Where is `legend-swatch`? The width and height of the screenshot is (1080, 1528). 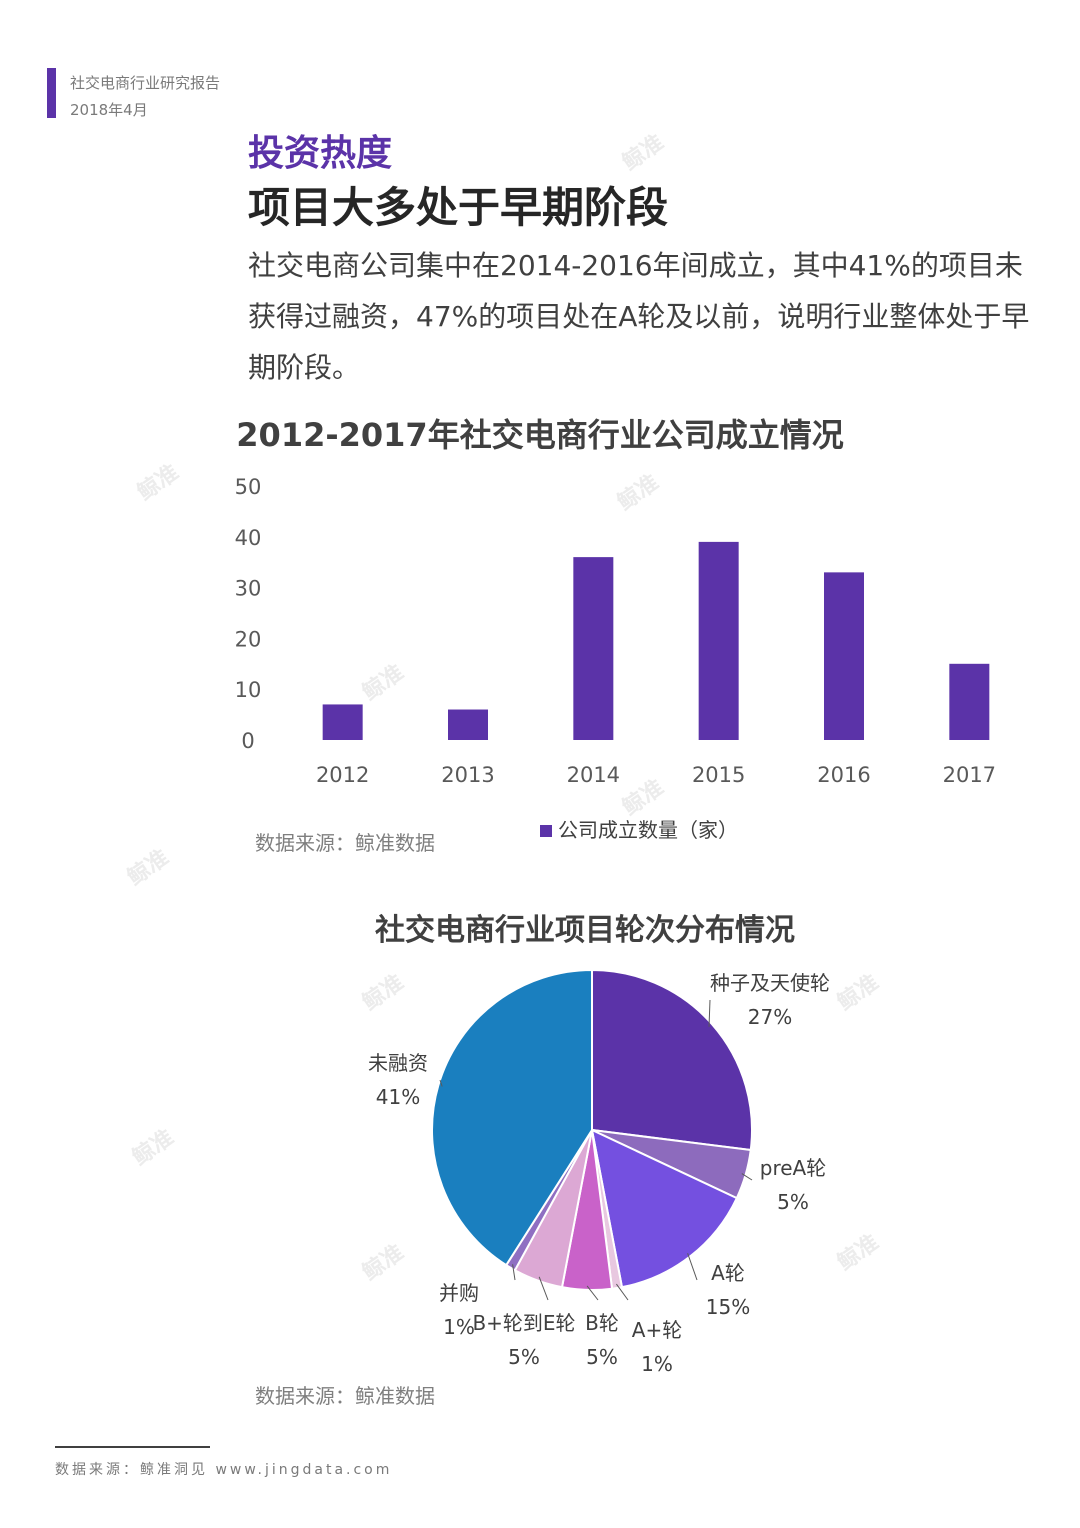 legend-swatch is located at coordinates (546, 831).